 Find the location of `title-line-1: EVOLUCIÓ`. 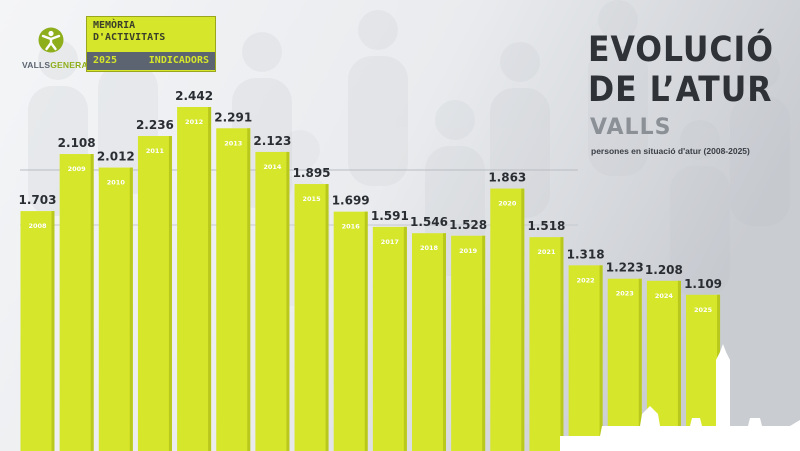

title-line-1: EVOLUCIÓ is located at coordinates (681, 50).